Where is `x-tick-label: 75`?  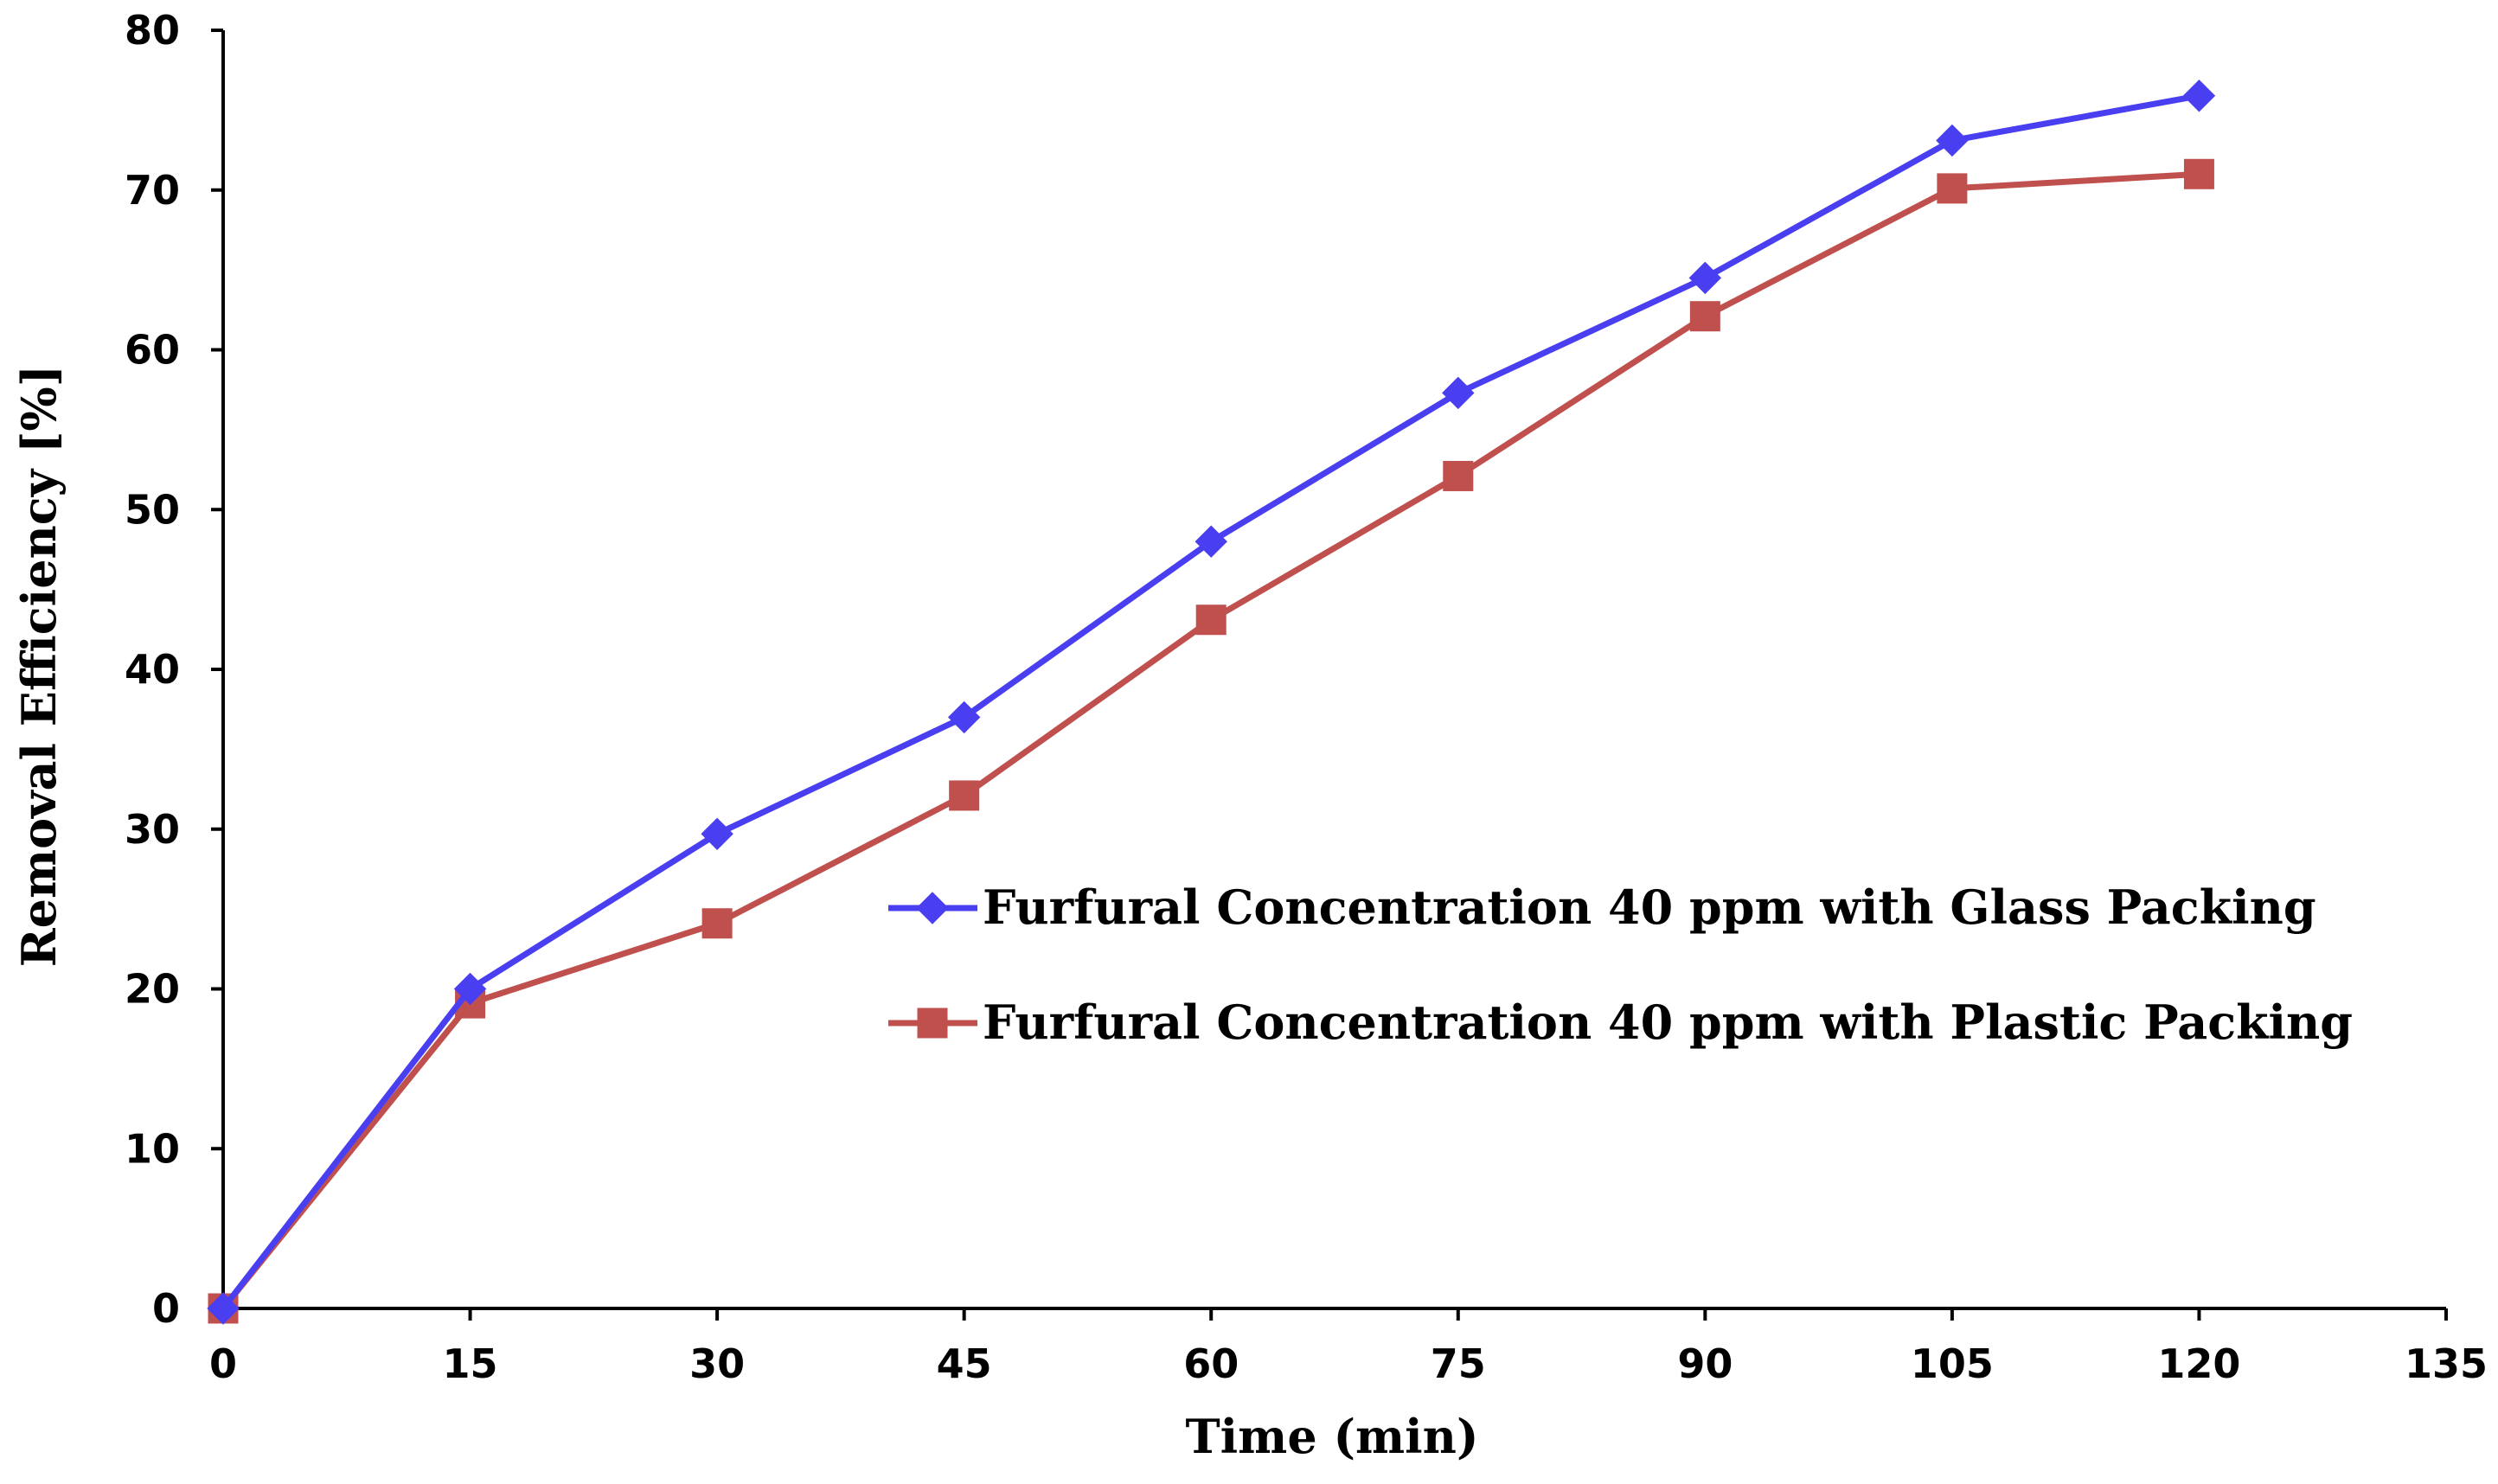 x-tick-label: 75 is located at coordinates (1458, 1364).